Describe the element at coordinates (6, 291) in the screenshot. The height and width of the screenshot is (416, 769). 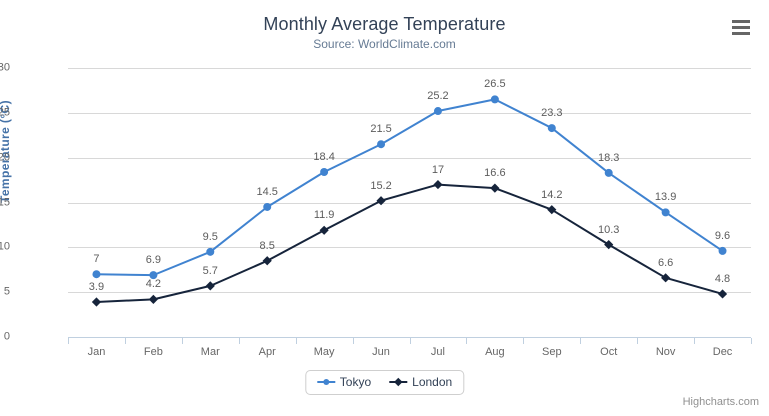
I see `y-axis-tick-label-5: 5` at that location.